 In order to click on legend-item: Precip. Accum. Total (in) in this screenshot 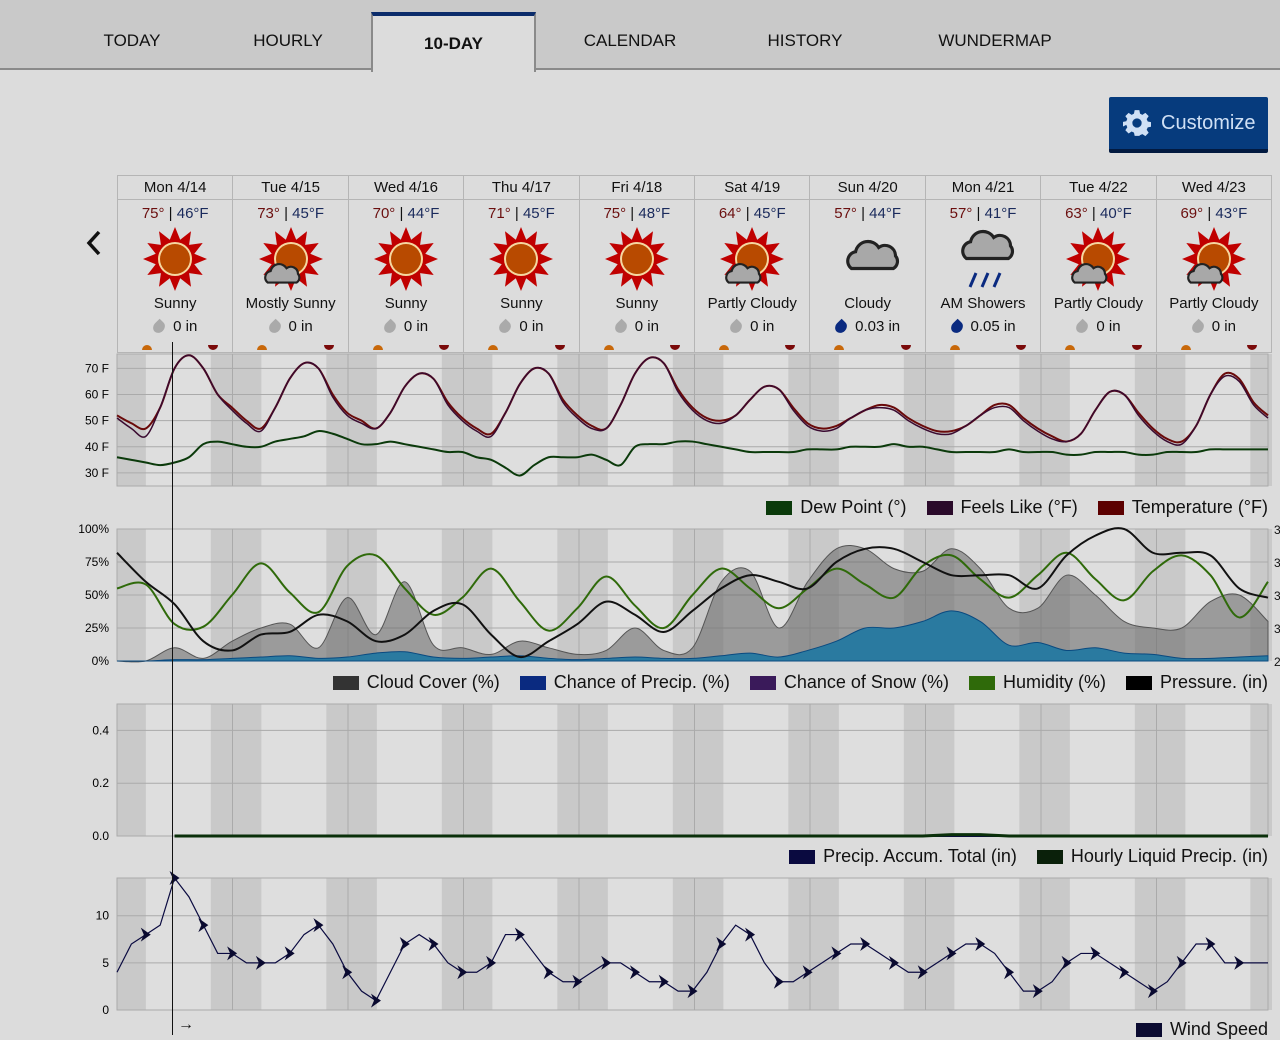, I will do `click(903, 856)`.